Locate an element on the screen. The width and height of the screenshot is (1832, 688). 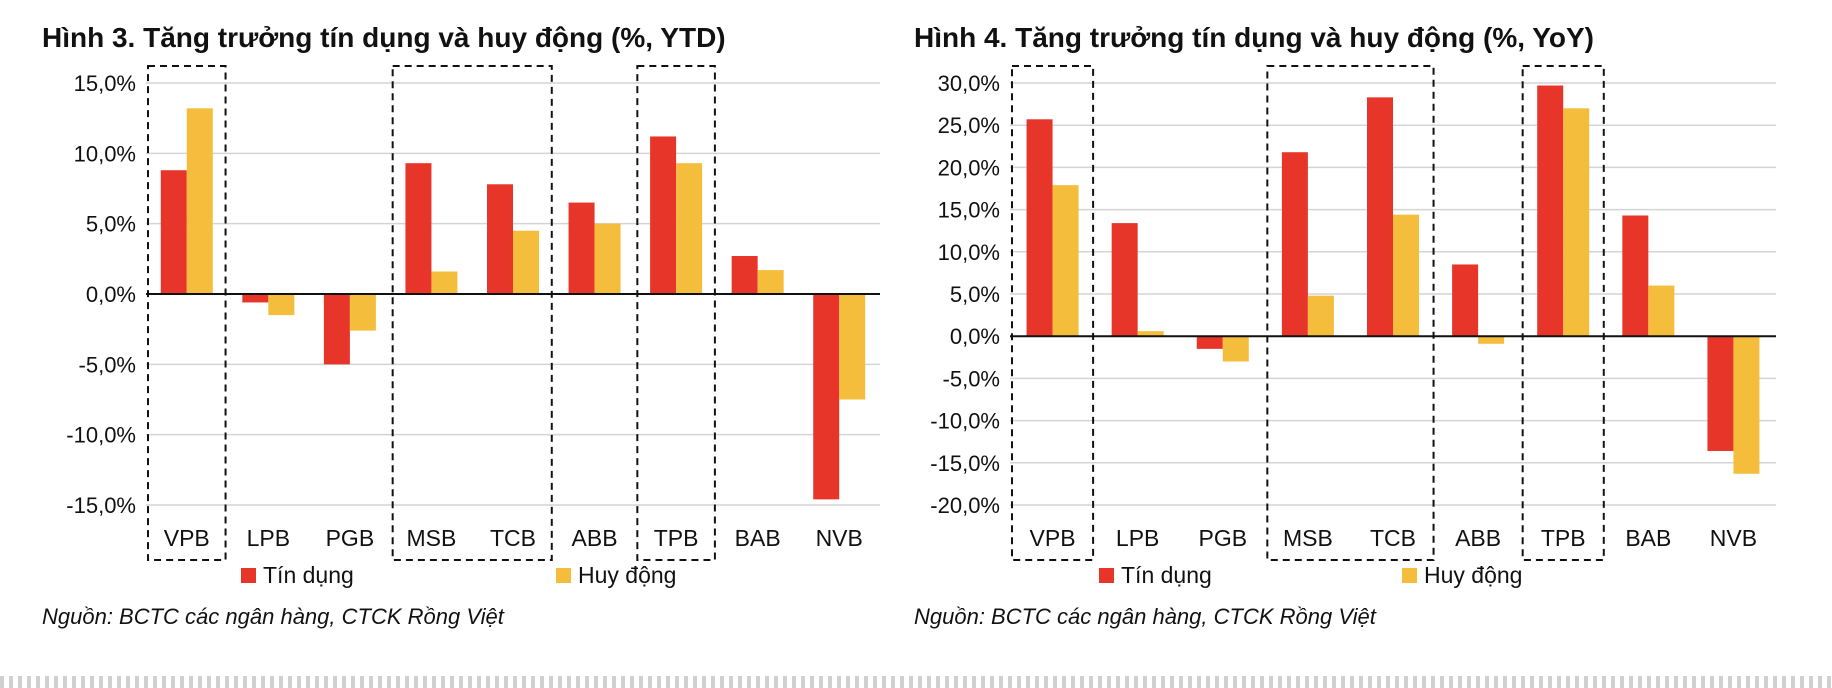
y-tick-label: 30,0% is located at coordinates (969, 83).